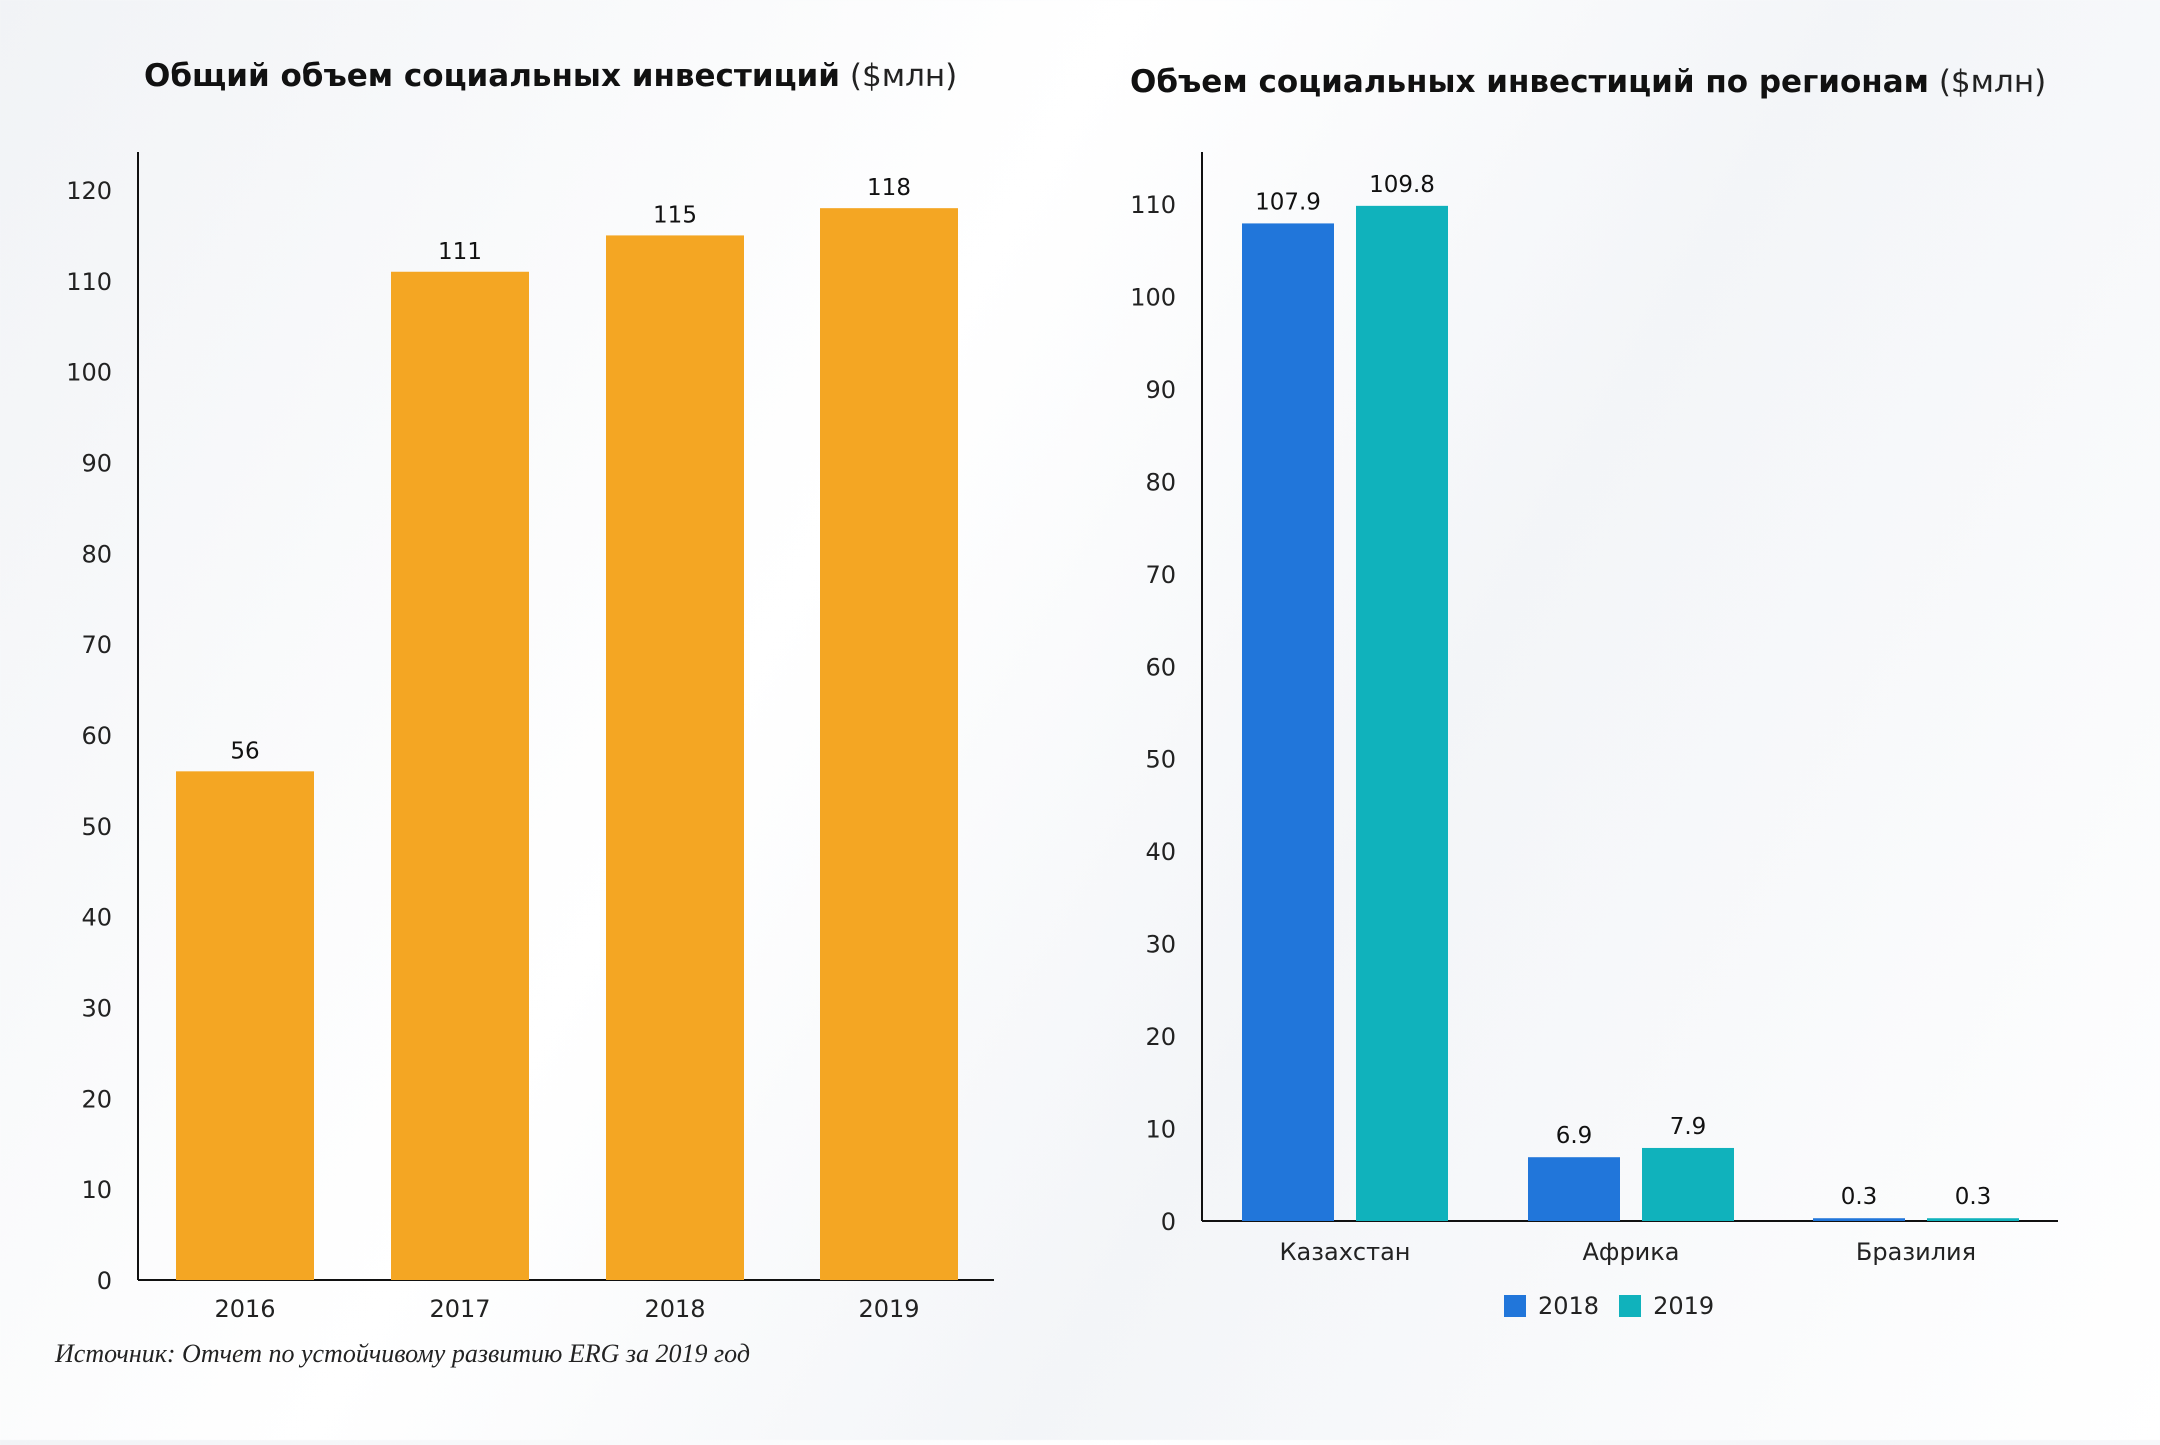  I want to click on data-label: 6.9, so click(1574, 1136).